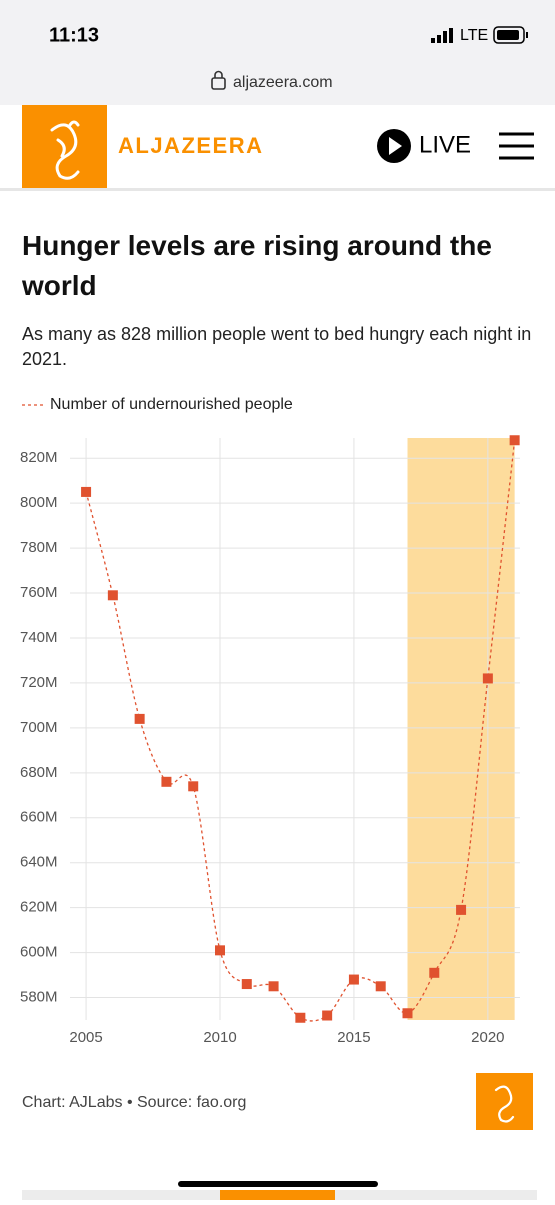 This screenshot has height=1205, width=555. Describe the element at coordinates (218, 80) in the screenshot. I see `lock-icon` at that location.